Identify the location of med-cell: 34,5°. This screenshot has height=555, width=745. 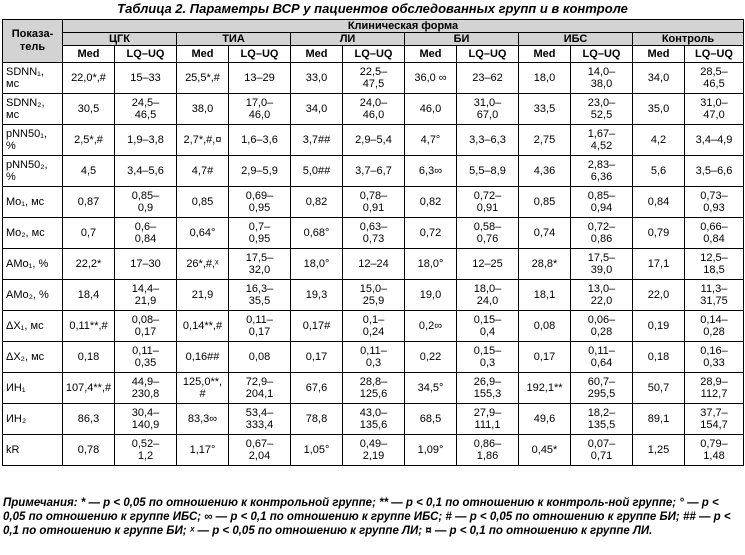
(430, 388).